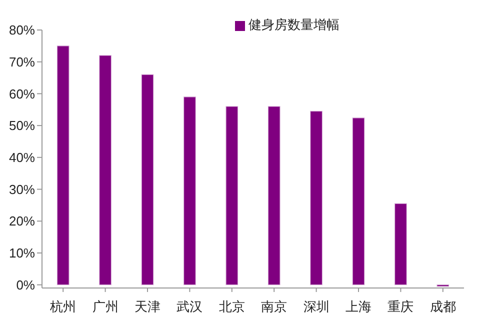  I want to click on y-tick-label: 30%, so click(22, 189).